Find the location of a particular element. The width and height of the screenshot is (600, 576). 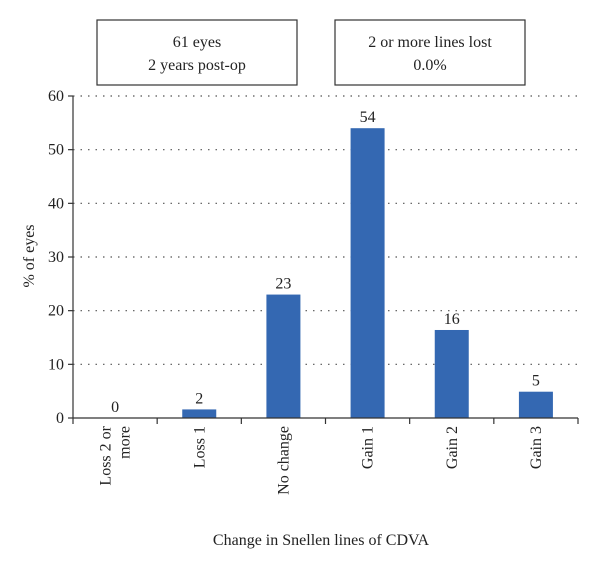

x-tick-label-2-line-0: No change is located at coordinates (283, 460).